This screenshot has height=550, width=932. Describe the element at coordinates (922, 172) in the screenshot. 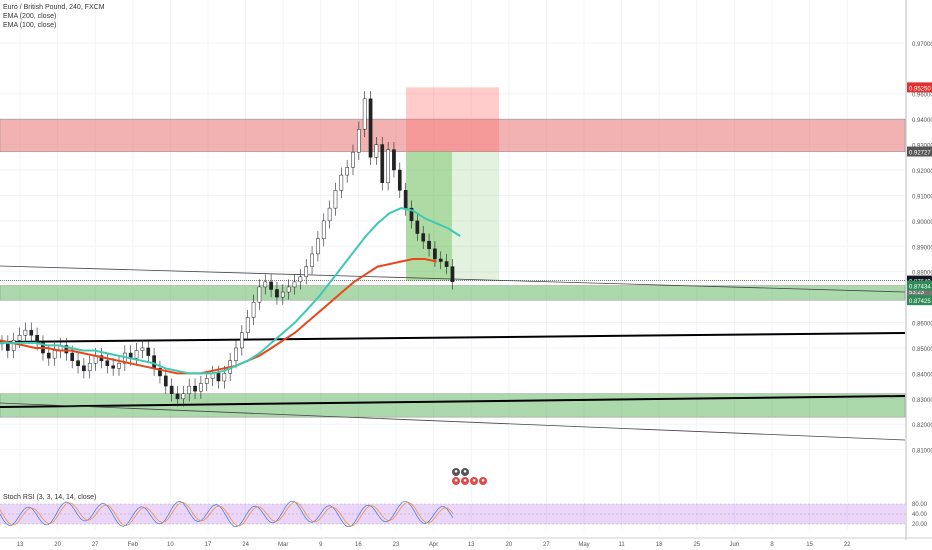

I see `y-tick-label: 0.92000` at that location.